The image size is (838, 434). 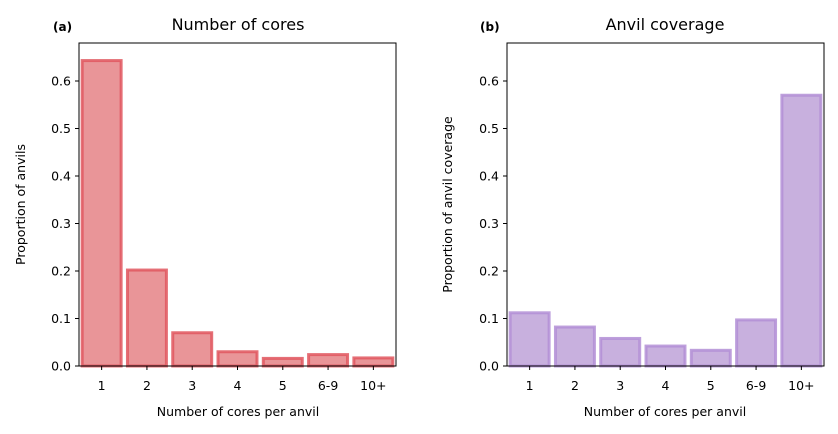 What do you see at coordinates (489, 318) in the screenshot?
I see `panel-b-y-tick-label: 0.1` at bounding box center [489, 318].